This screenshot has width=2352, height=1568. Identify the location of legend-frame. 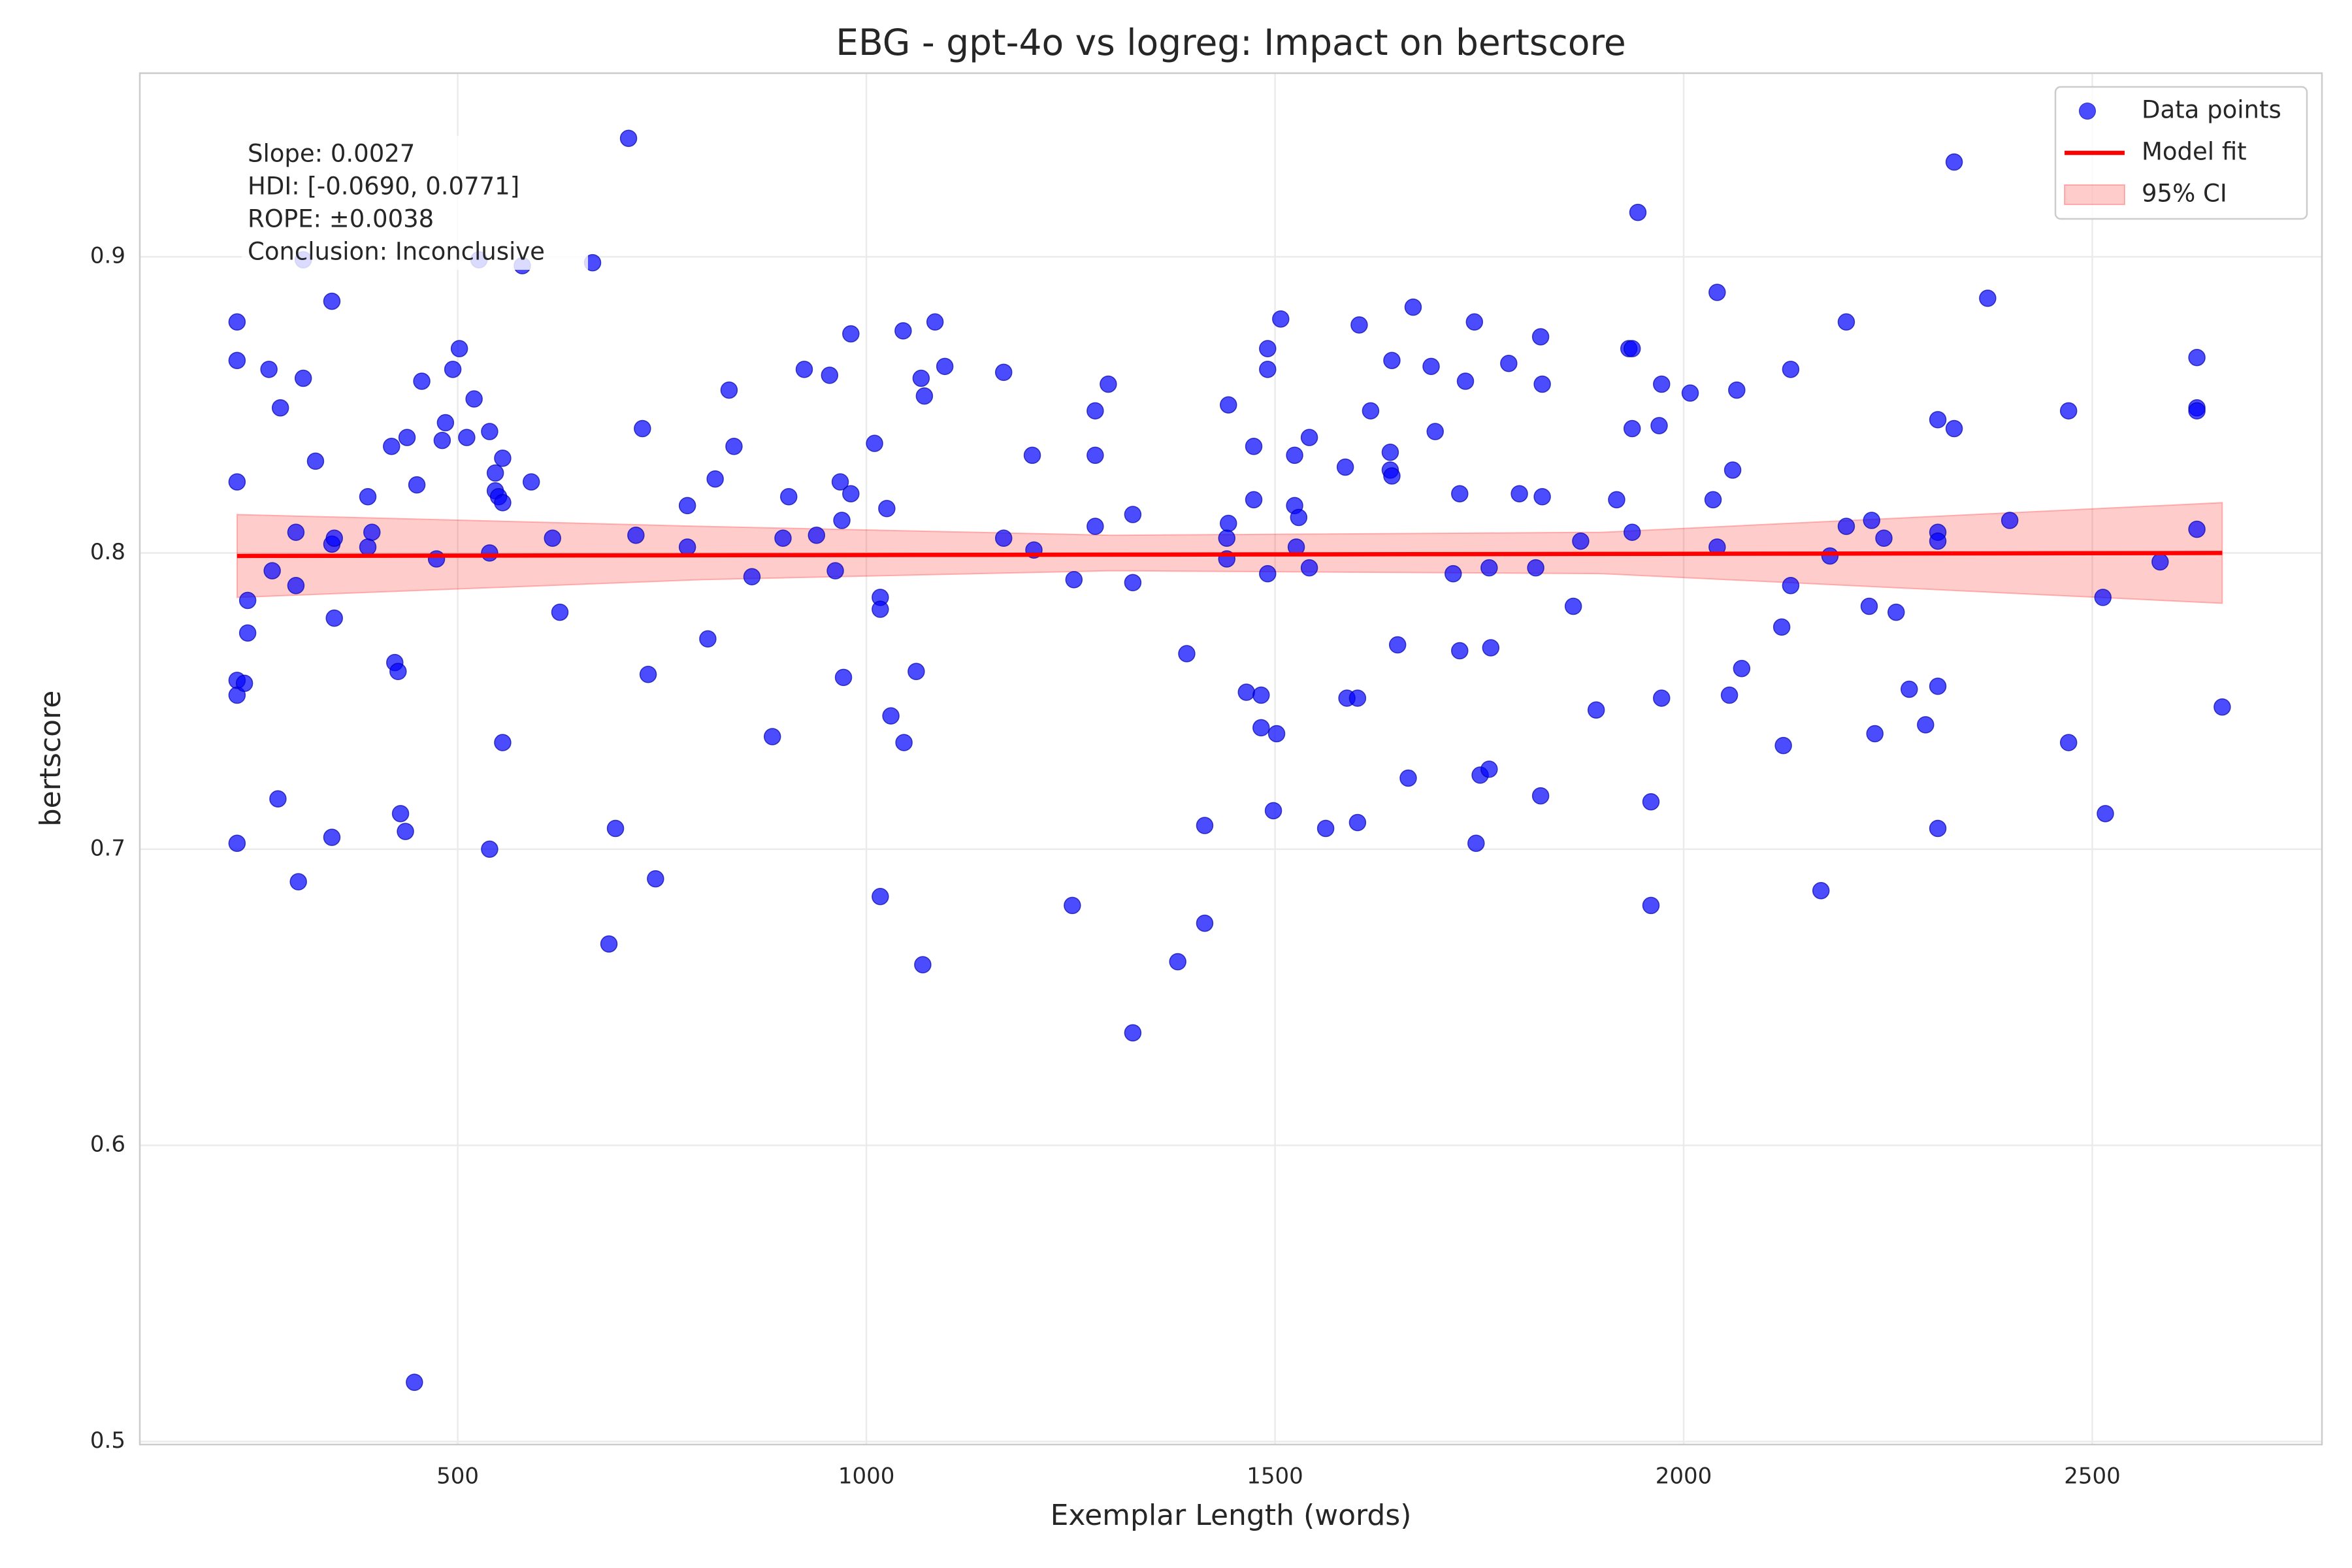
(2181, 153).